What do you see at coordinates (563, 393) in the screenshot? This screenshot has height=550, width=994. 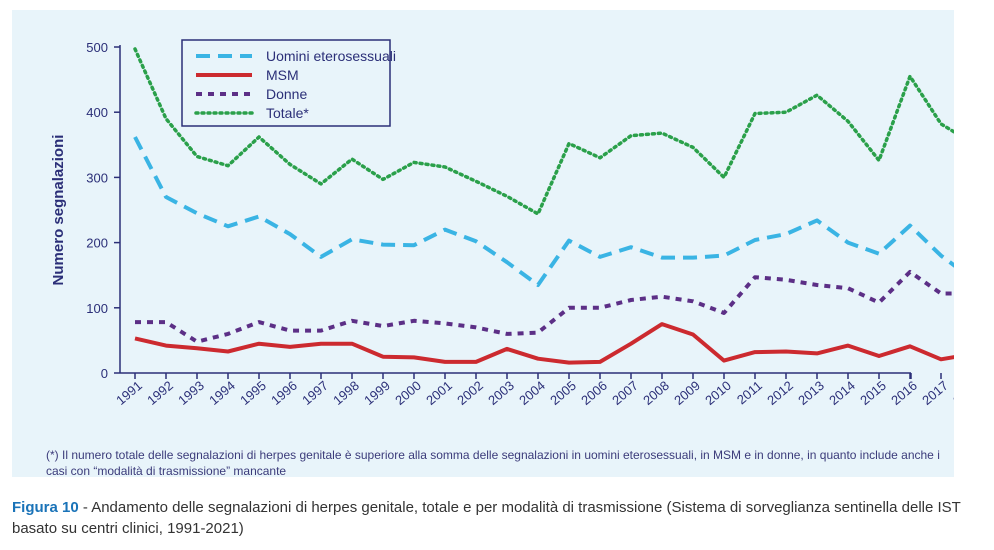 I see `x-tick-label: 2005` at bounding box center [563, 393].